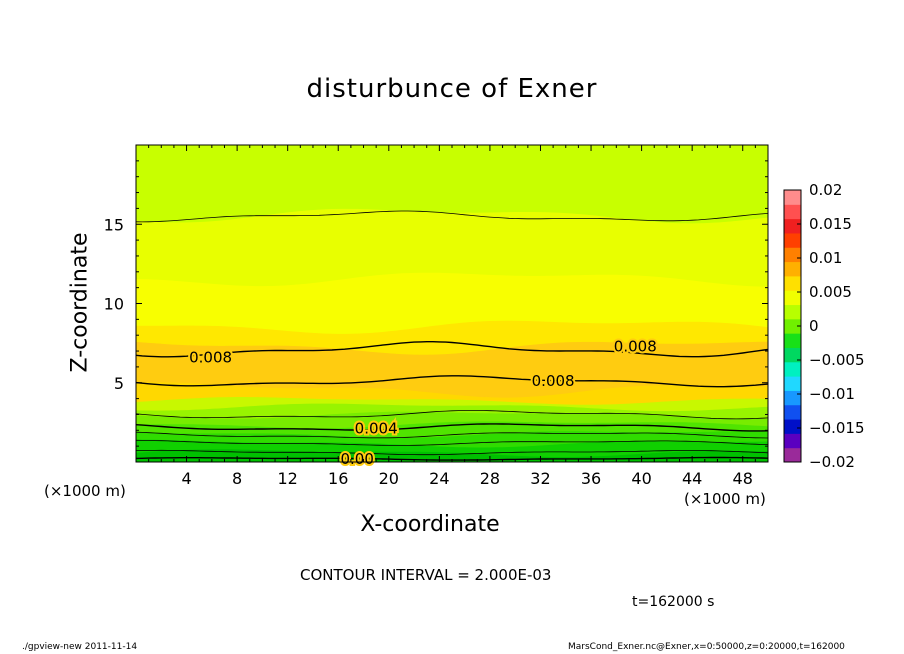  What do you see at coordinates (814, 326) in the screenshot?
I see `colorbar-tick-label: 0` at bounding box center [814, 326].